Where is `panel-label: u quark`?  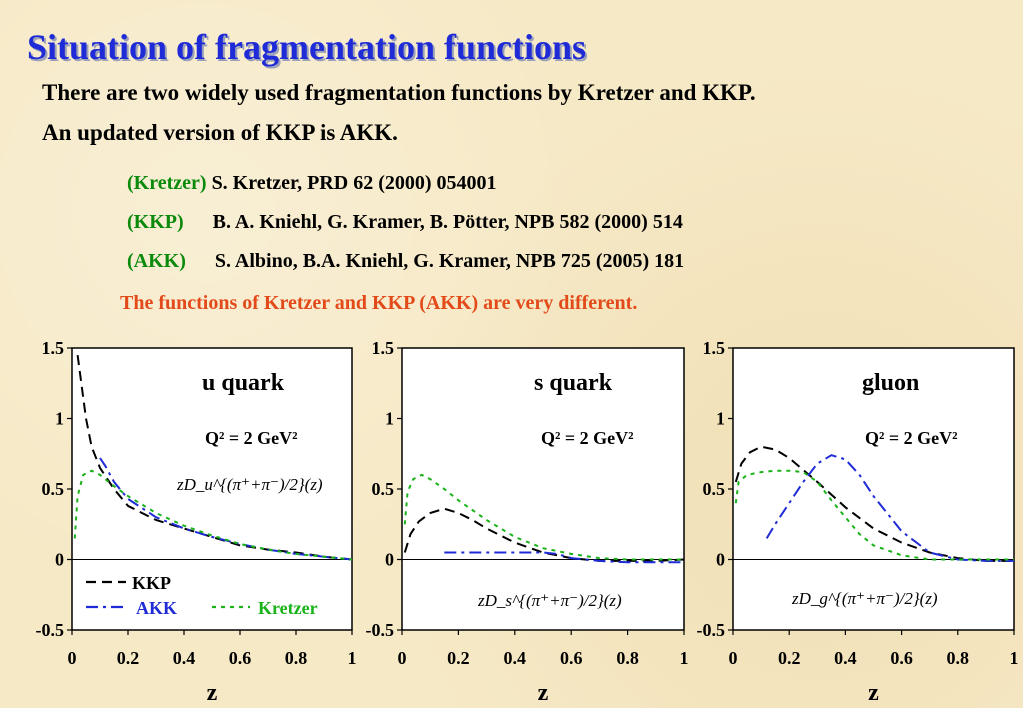 panel-label: u quark is located at coordinates (243, 383).